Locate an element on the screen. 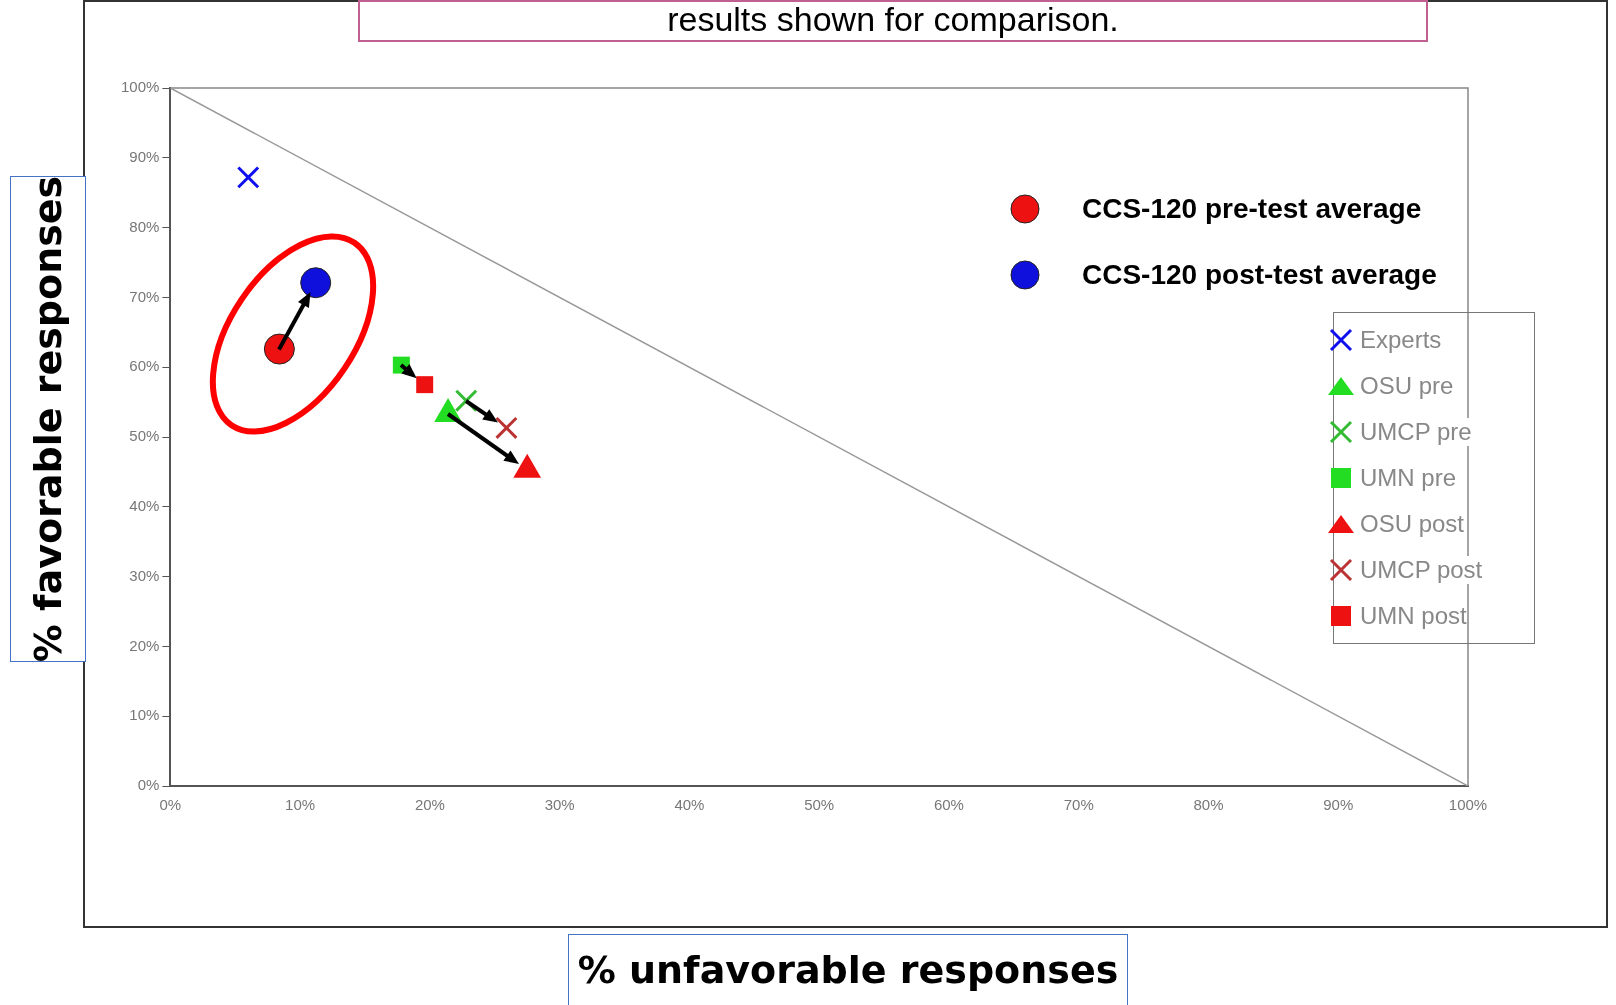 The width and height of the screenshot is (1616, 1005). legend-label: UMCP pre is located at coordinates (1416, 432).